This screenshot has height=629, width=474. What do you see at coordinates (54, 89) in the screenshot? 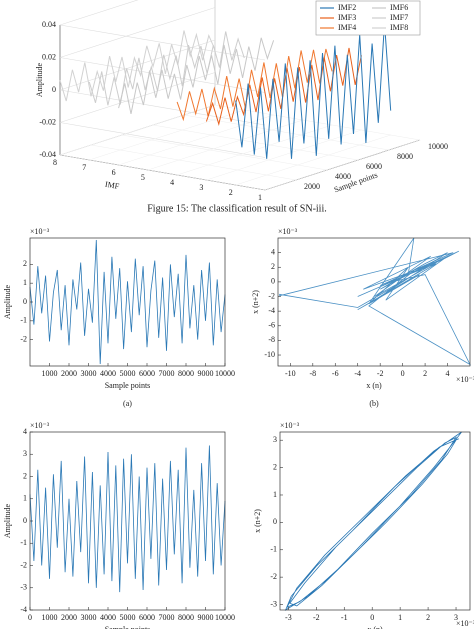
I see `z-tick-label: 0` at bounding box center [54, 89].